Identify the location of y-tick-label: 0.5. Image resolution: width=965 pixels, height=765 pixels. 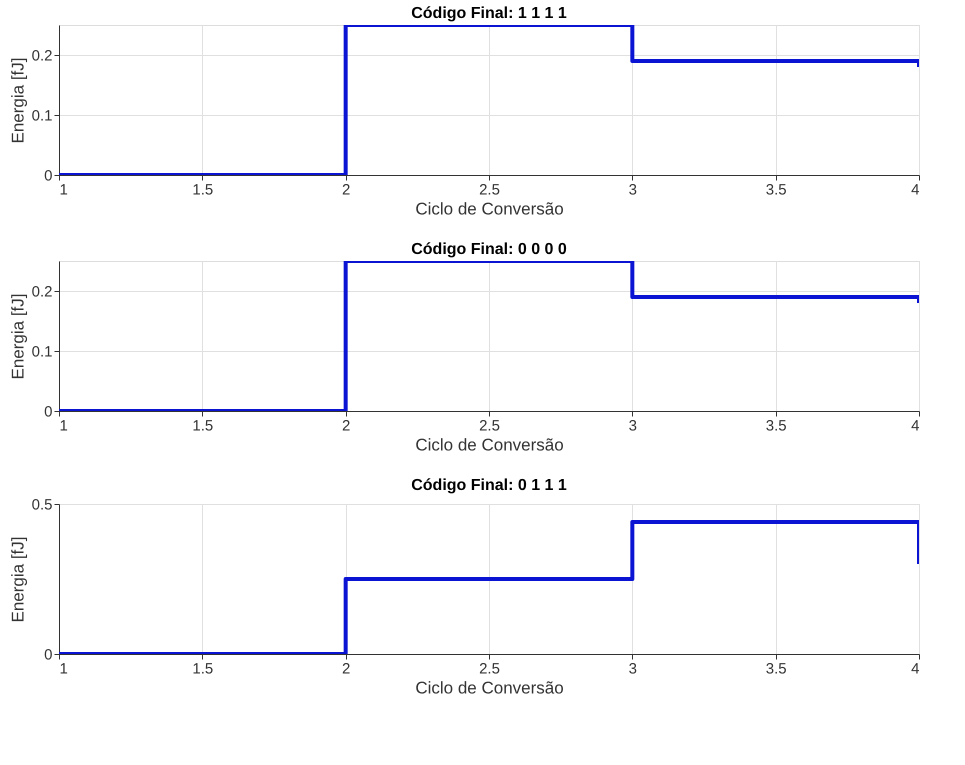
(42, 505).